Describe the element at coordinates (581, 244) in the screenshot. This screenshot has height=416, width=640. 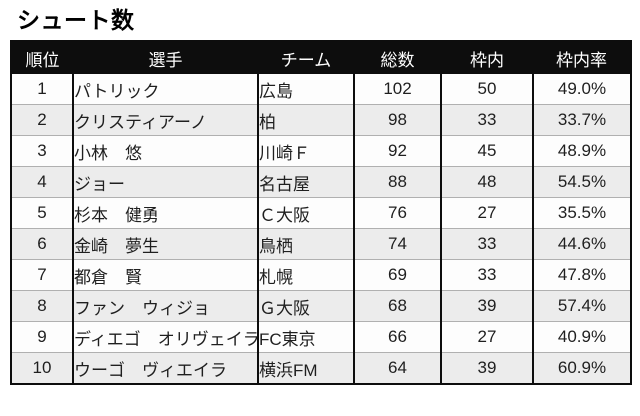
I see `cell-on-target-rate: 44.6%` at that location.